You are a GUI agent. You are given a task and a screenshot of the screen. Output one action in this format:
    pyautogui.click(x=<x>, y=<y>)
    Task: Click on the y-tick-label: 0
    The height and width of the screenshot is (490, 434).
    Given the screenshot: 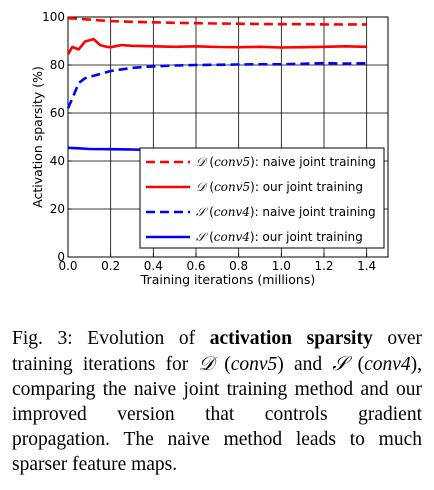 What is the action you would take?
    pyautogui.click(x=61, y=257)
    